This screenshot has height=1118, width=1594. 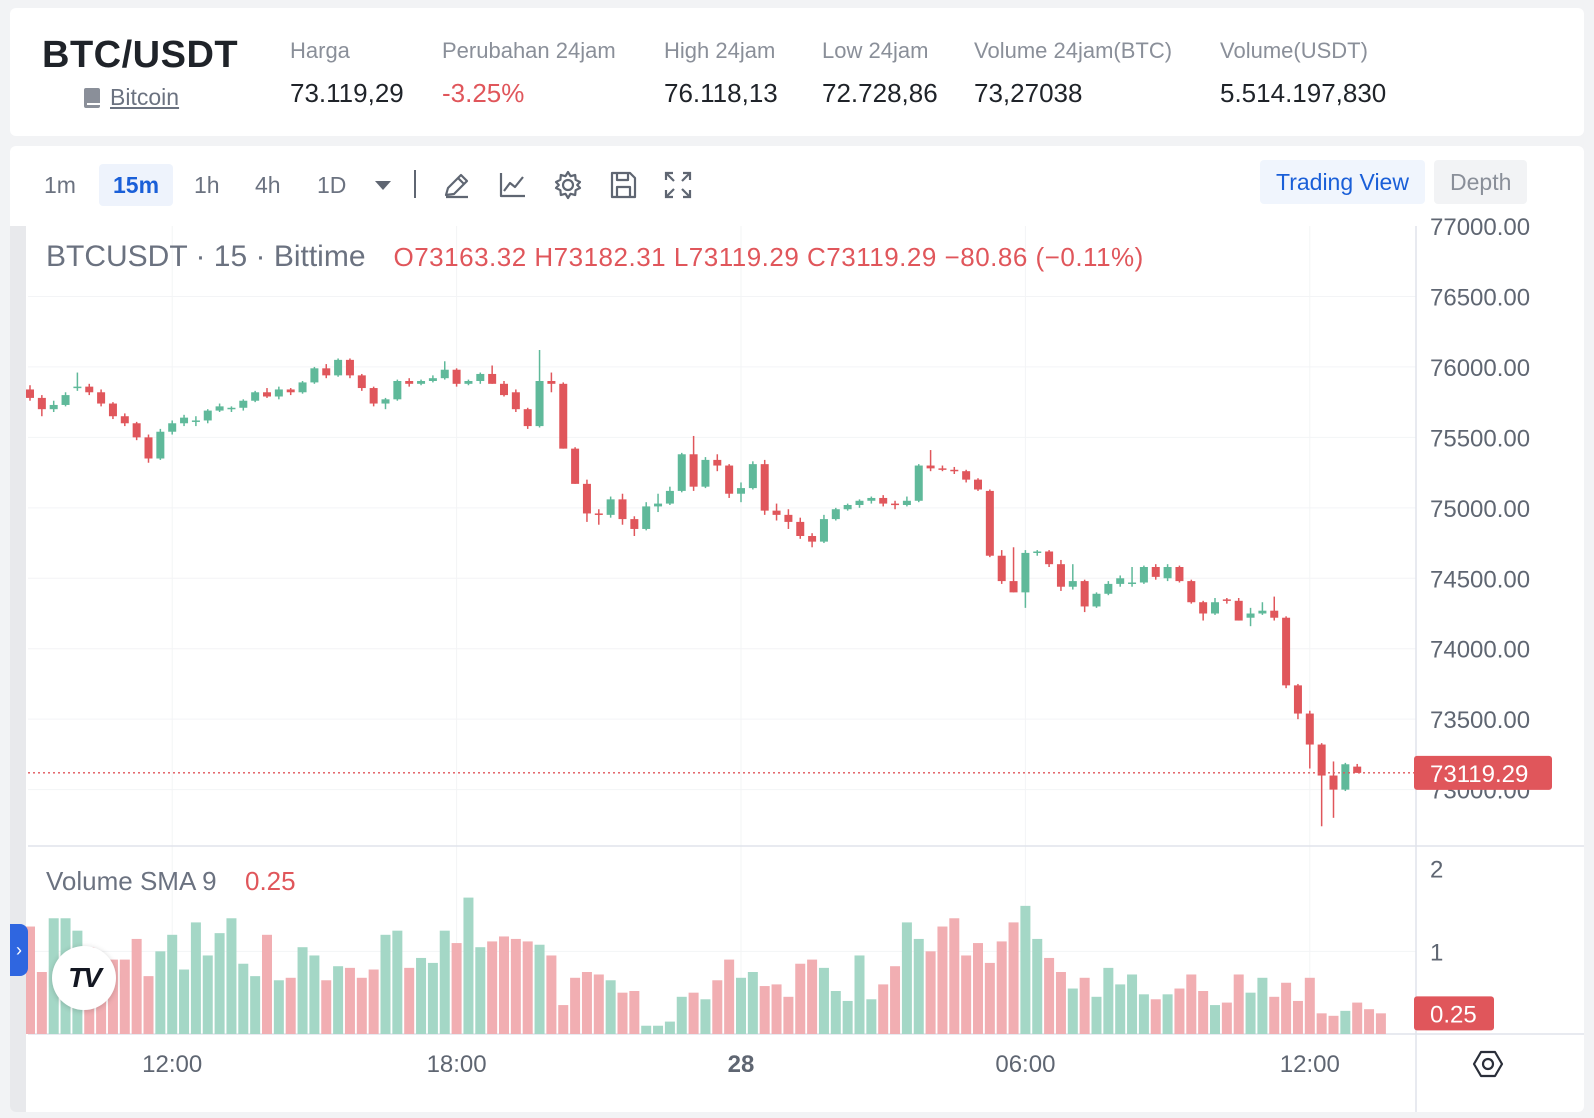 What do you see at coordinates (568, 185) in the screenshot?
I see `gear-icon` at bounding box center [568, 185].